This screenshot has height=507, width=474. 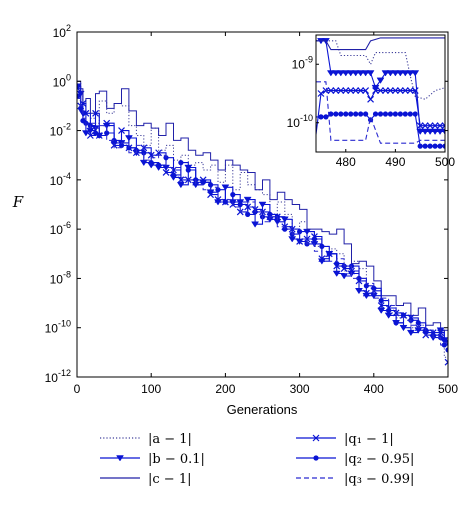 I want to click on y-tick-label: 10⁰, so click(x=62, y=80).